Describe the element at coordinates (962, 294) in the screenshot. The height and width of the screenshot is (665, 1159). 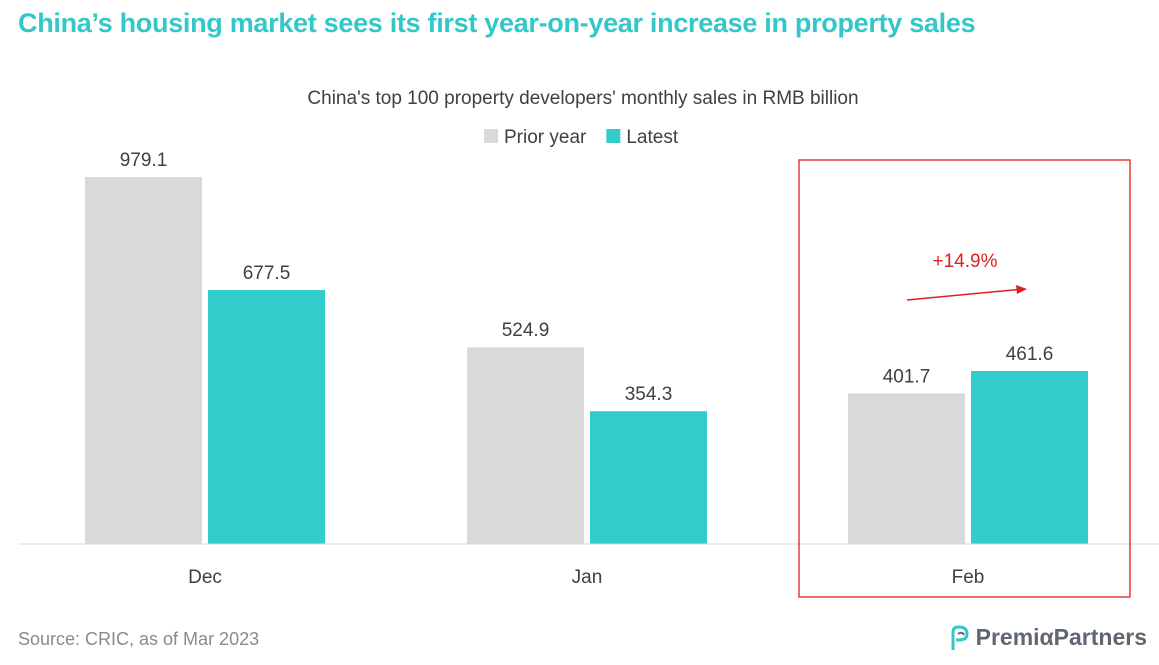
I see `trend-arrow-line` at that location.